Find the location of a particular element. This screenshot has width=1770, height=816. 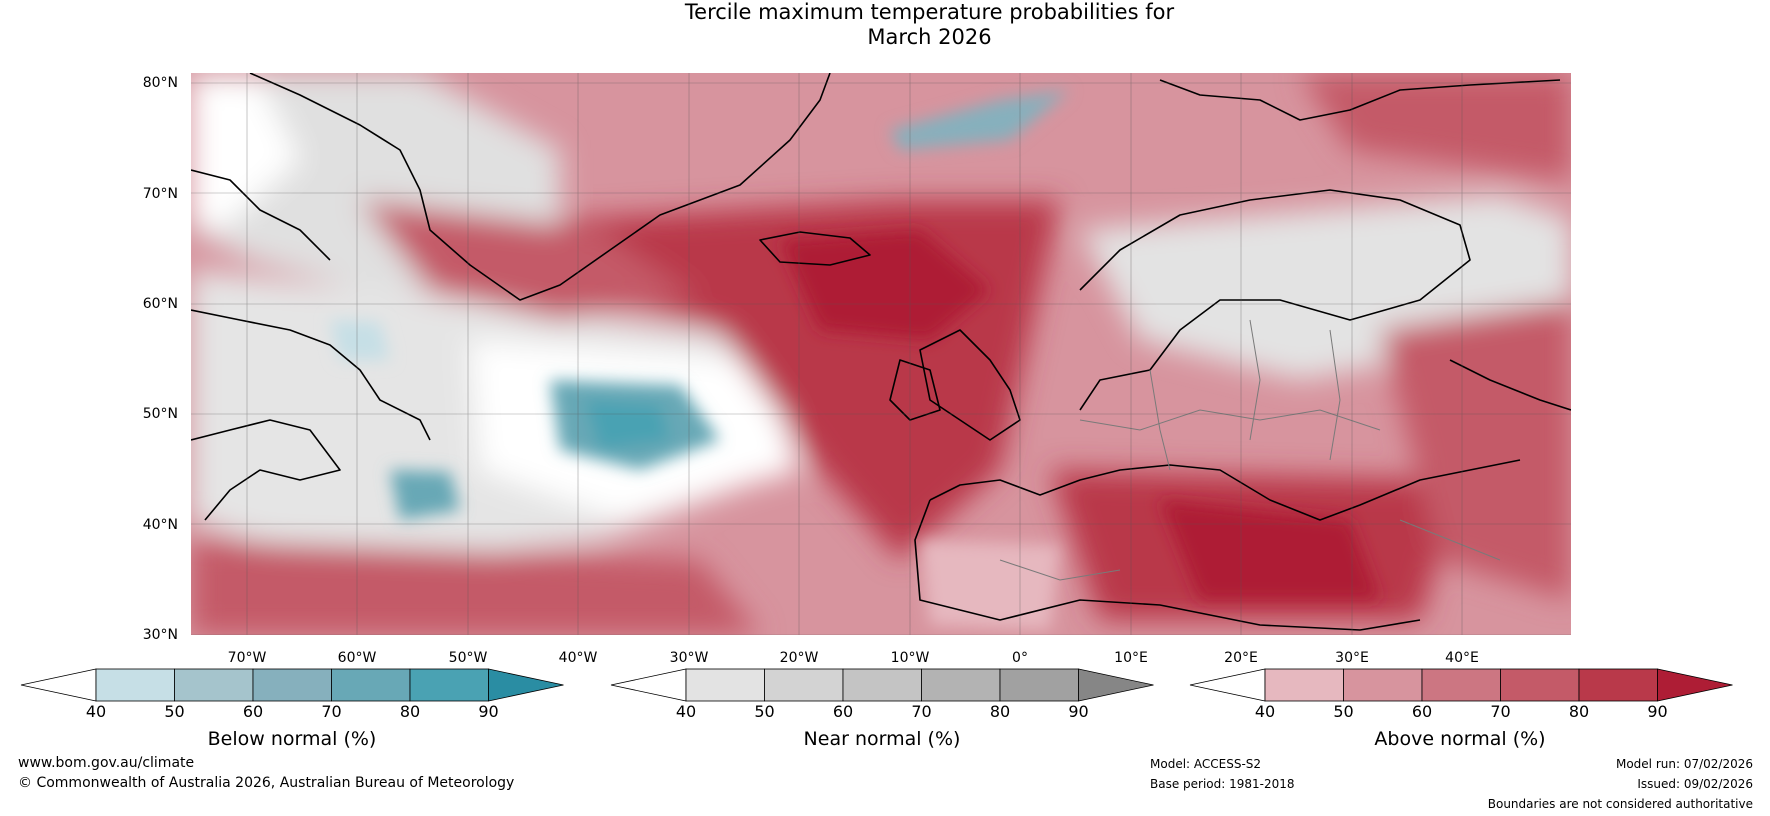

colorbar-near-normal is located at coordinates (882, 685).